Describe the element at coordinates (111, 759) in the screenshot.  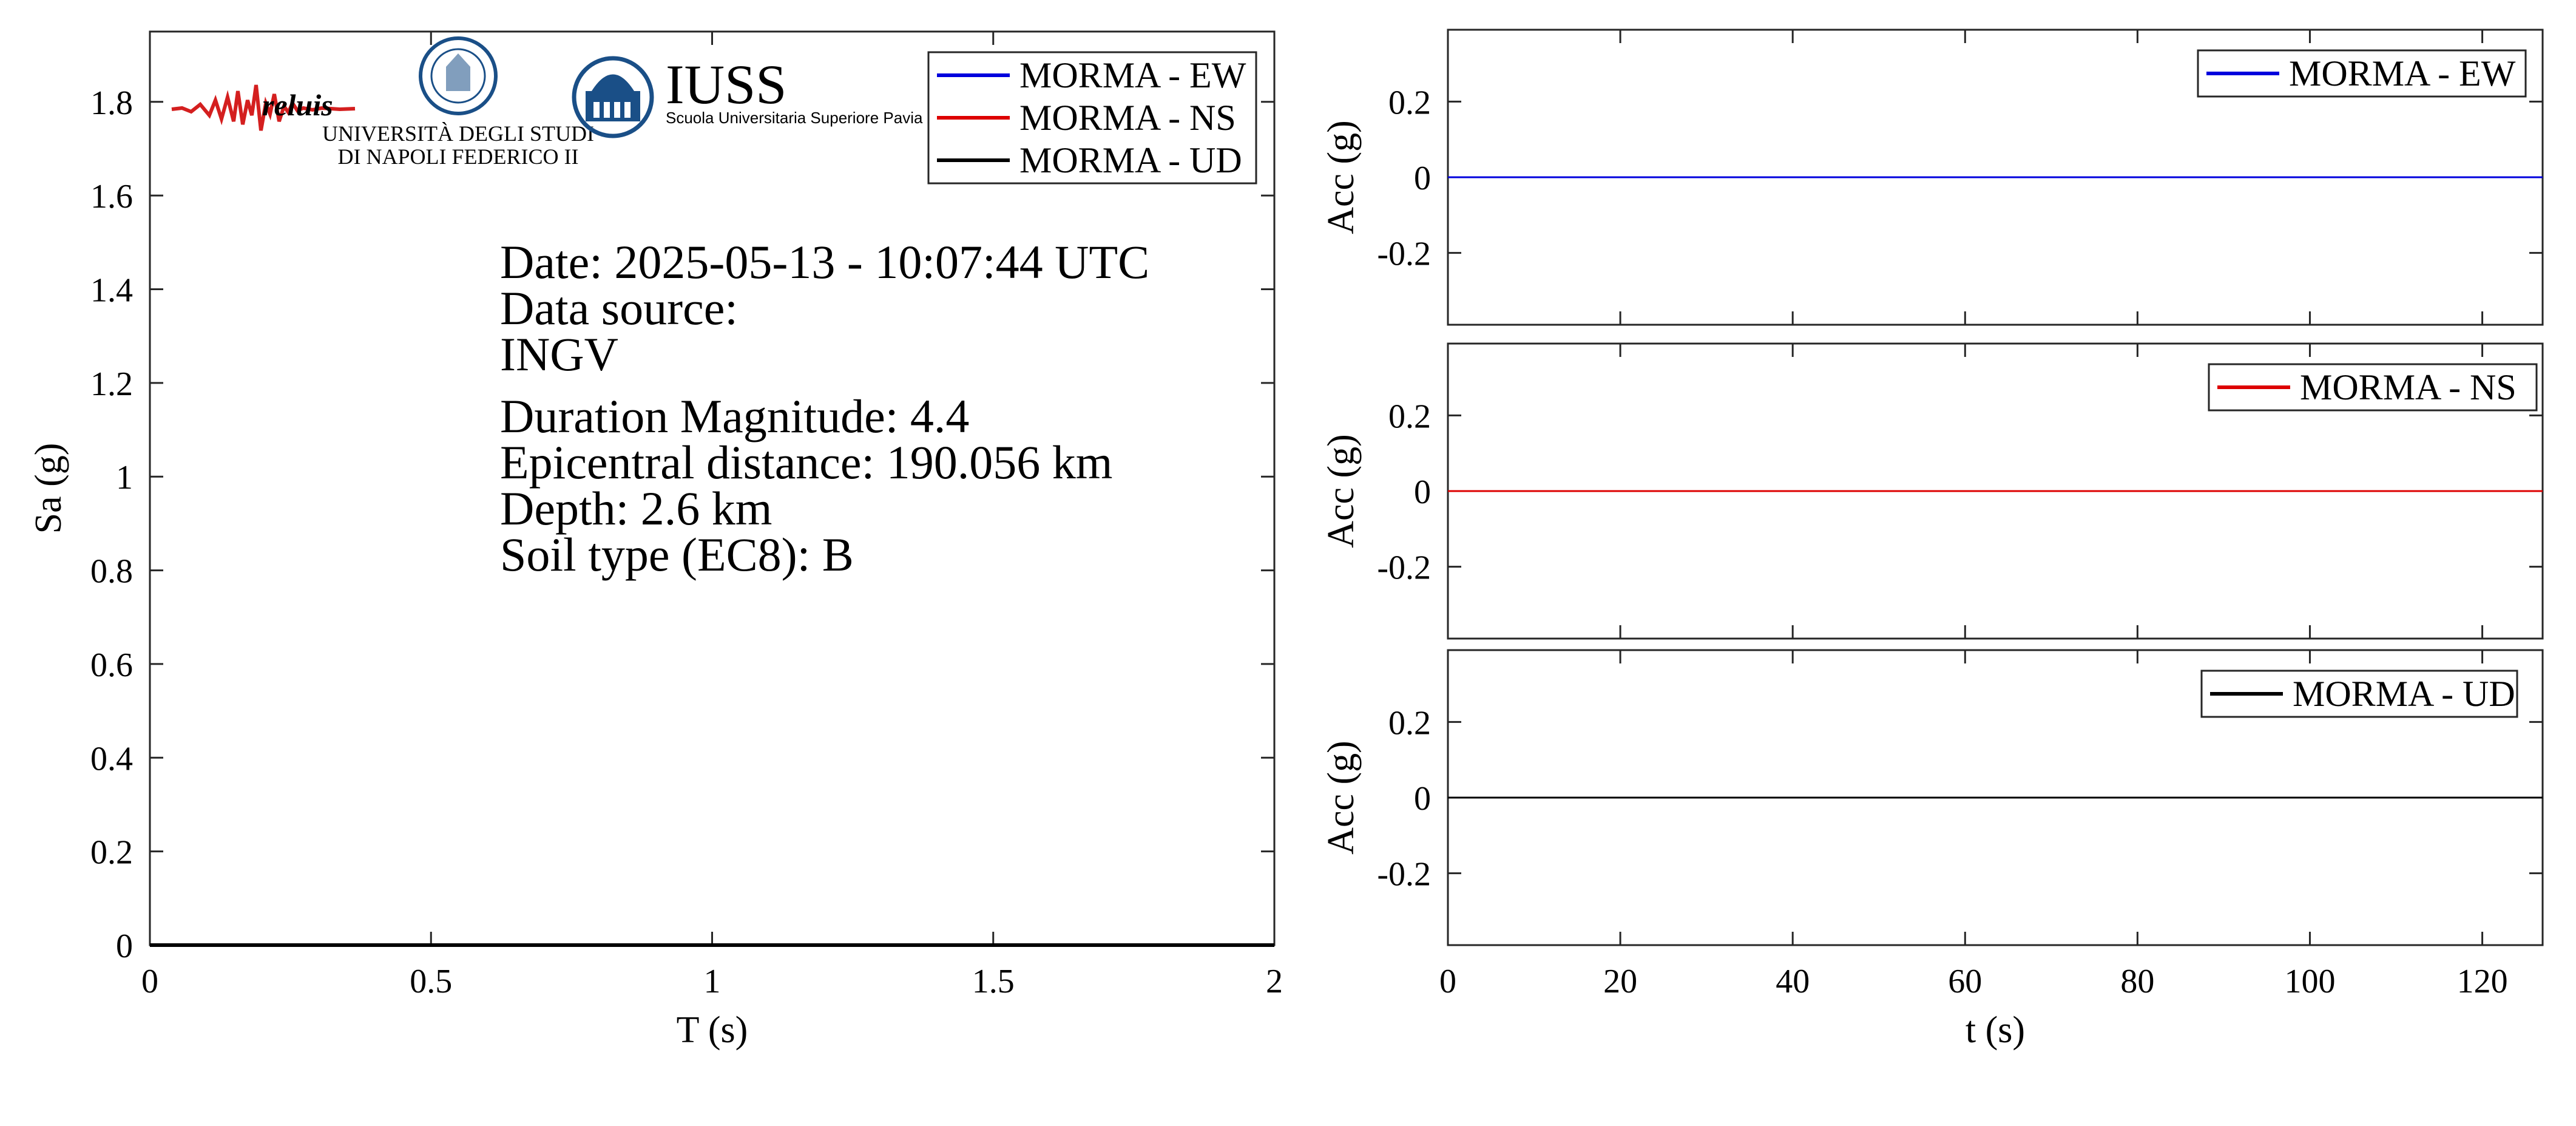
I see `y-tick-label: 0.4` at that location.